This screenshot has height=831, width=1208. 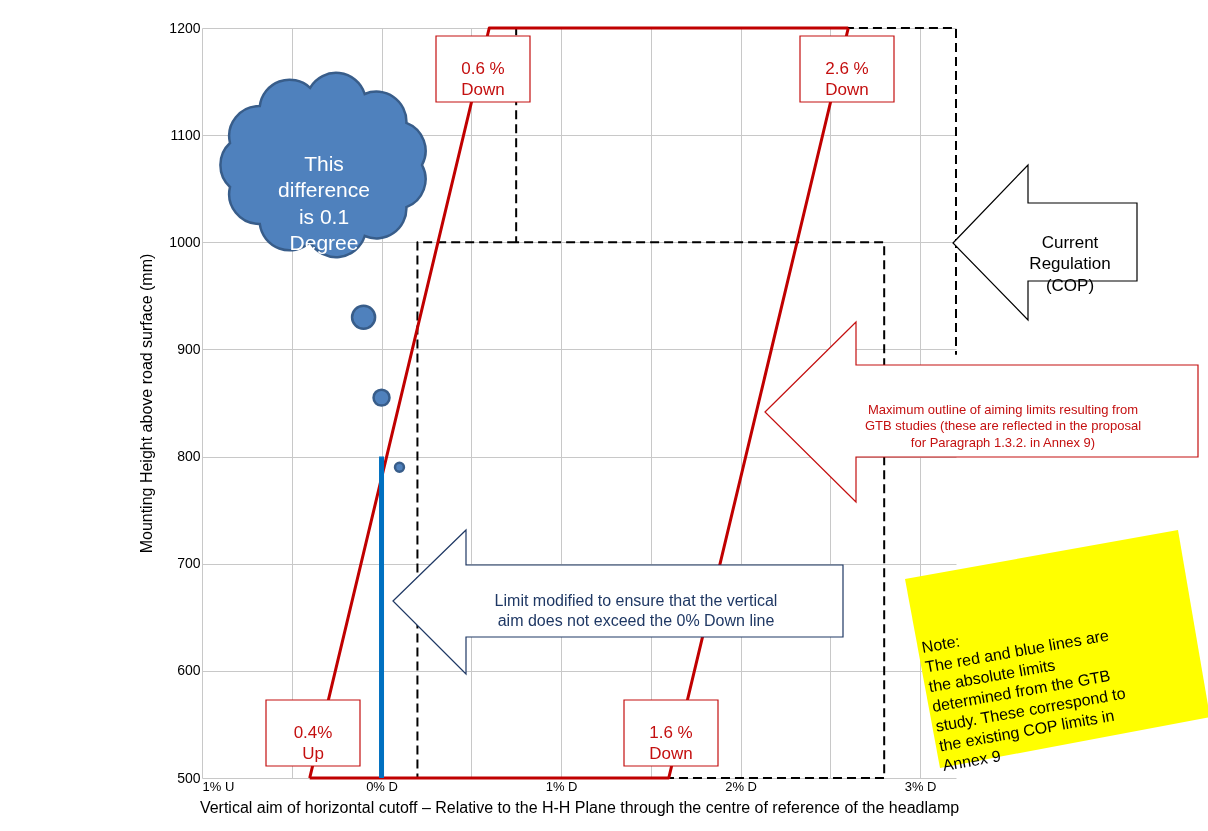 What do you see at coordinates (189, 670) in the screenshot?
I see `y-tick-label: 600` at bounding box center [189, 670].